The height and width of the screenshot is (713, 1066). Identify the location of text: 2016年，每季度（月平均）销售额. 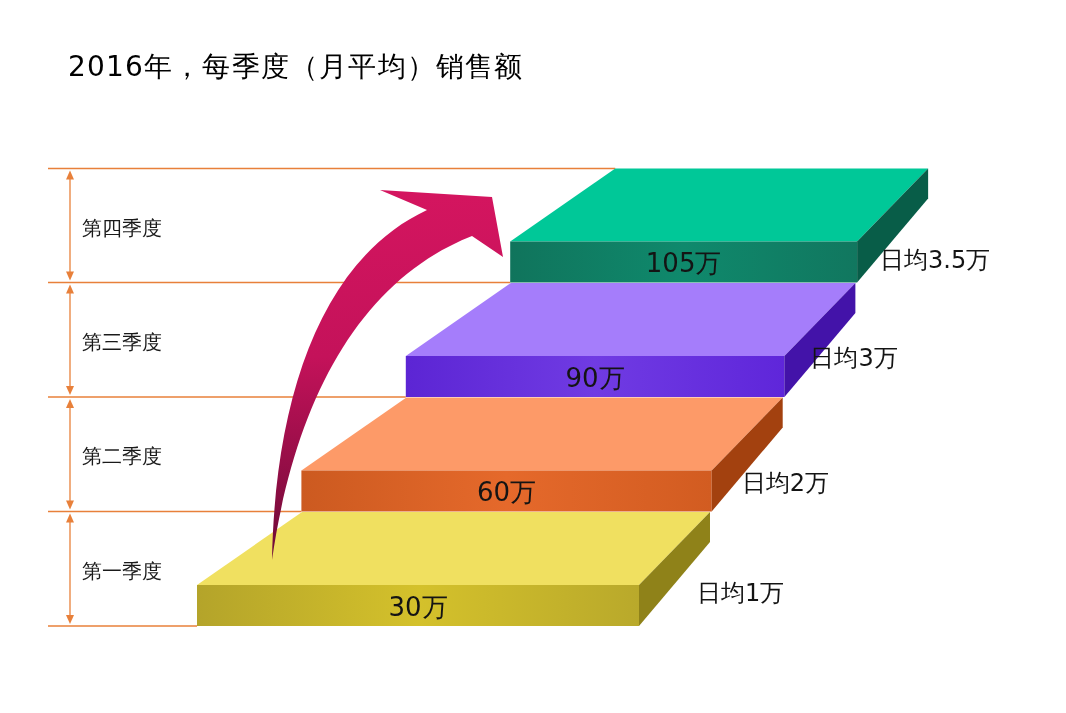
(296, 66).